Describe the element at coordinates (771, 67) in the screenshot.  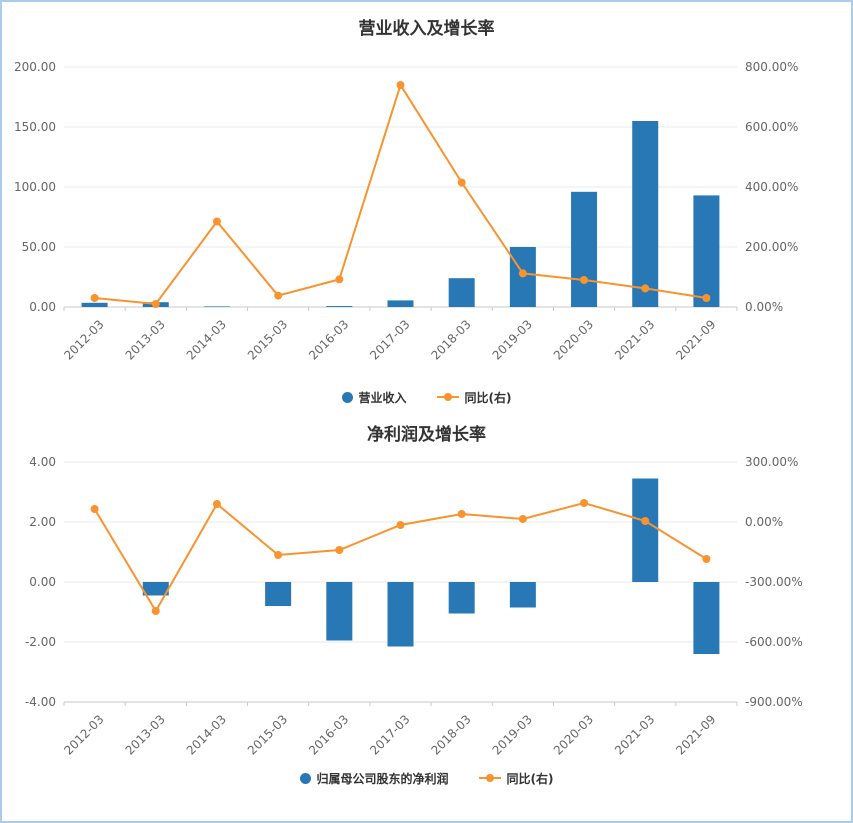
I see `right-axis-tick-label: 800.00%` at that location.